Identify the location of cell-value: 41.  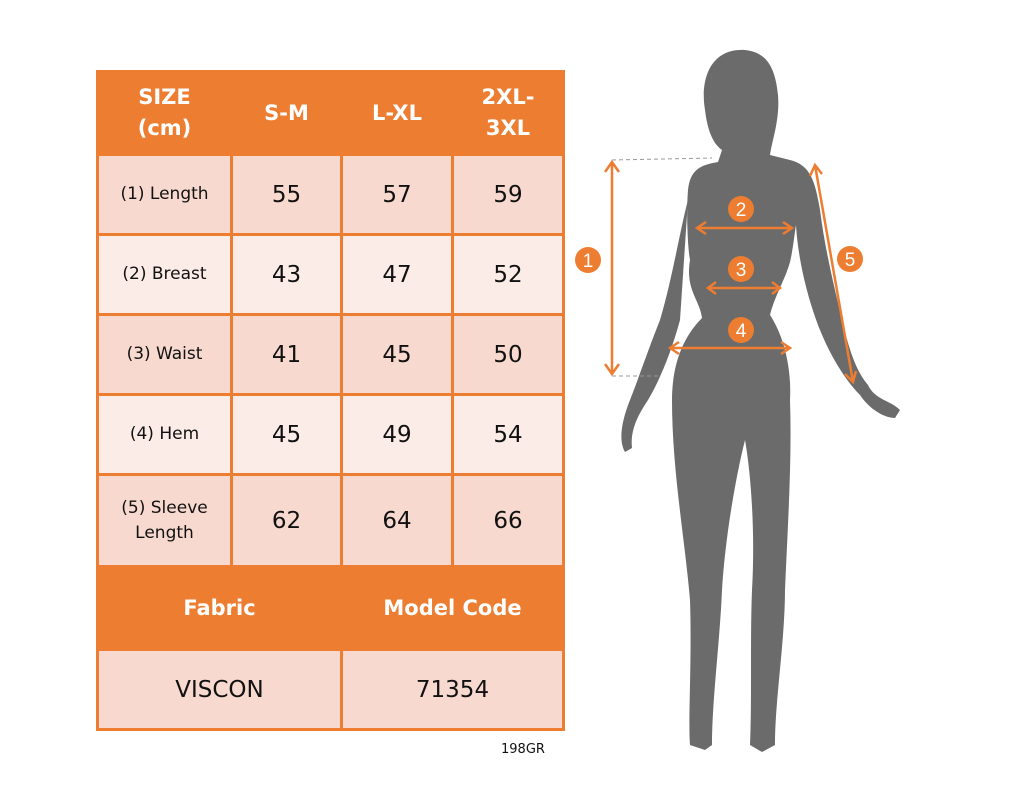
(286, 354).